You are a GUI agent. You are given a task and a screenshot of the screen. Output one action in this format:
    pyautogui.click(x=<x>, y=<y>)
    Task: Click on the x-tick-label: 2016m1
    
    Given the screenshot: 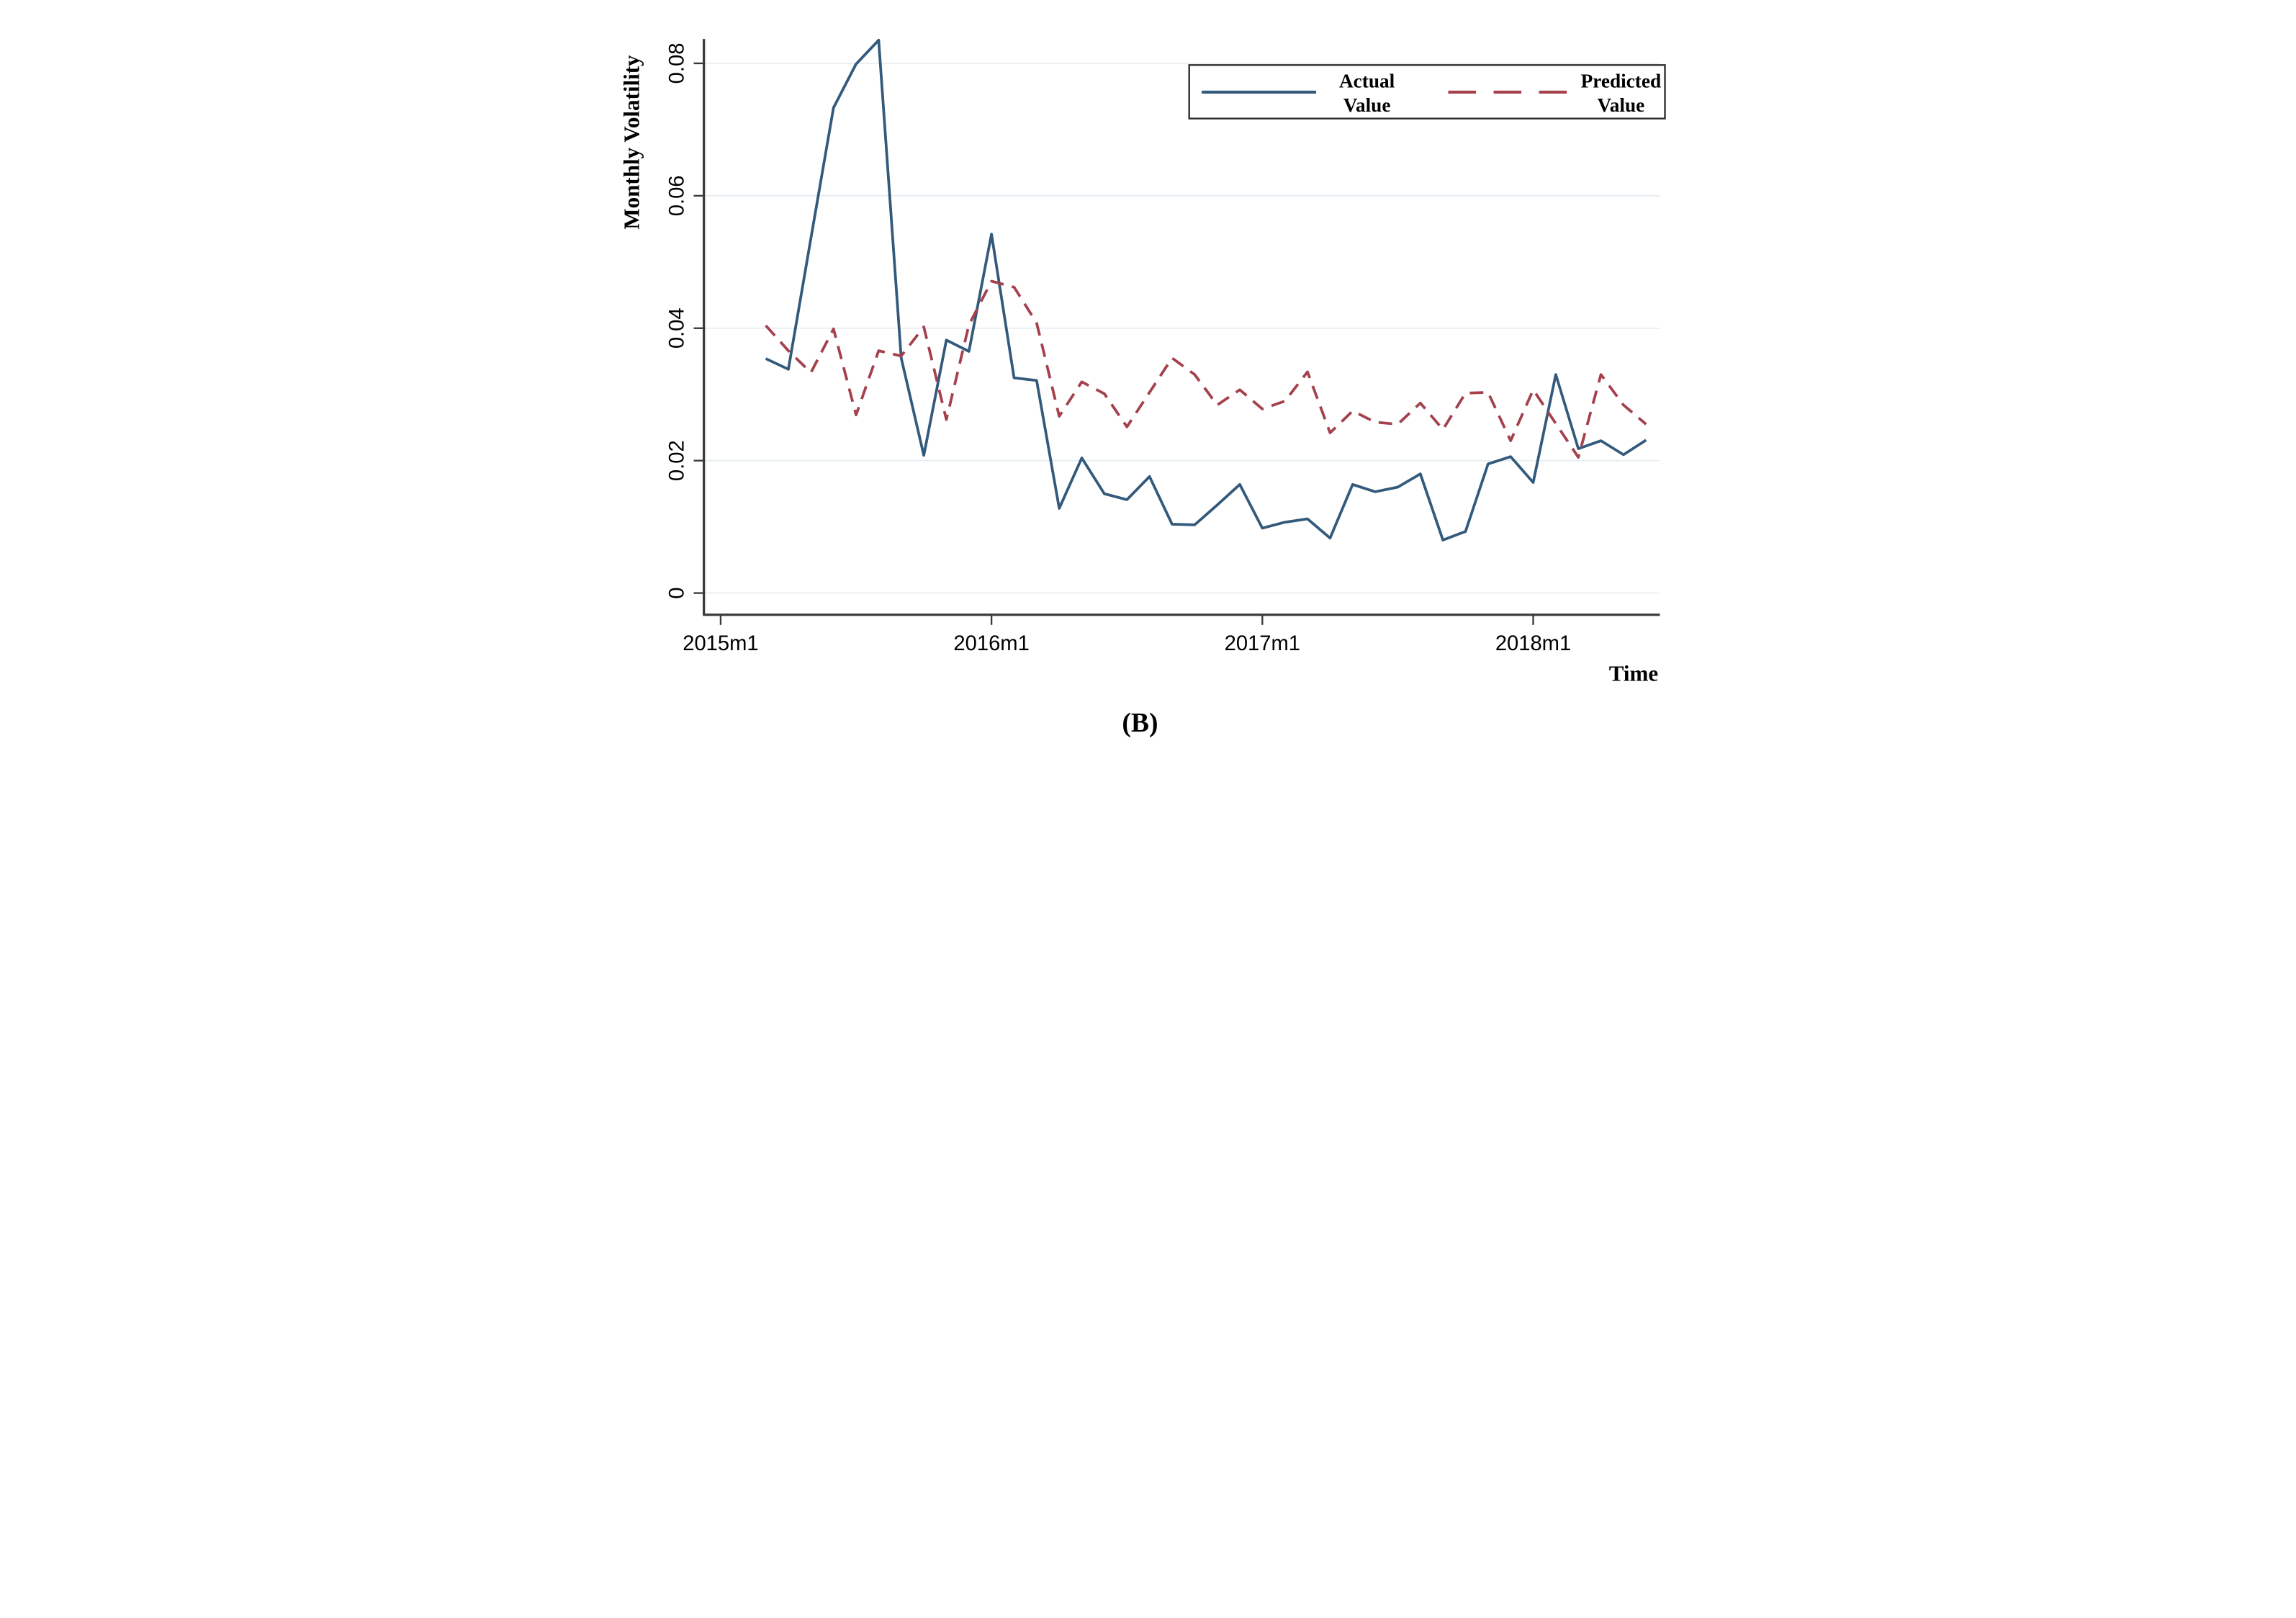 What is the action you would take?
    pyautogui.click(x=991, y=643)
    